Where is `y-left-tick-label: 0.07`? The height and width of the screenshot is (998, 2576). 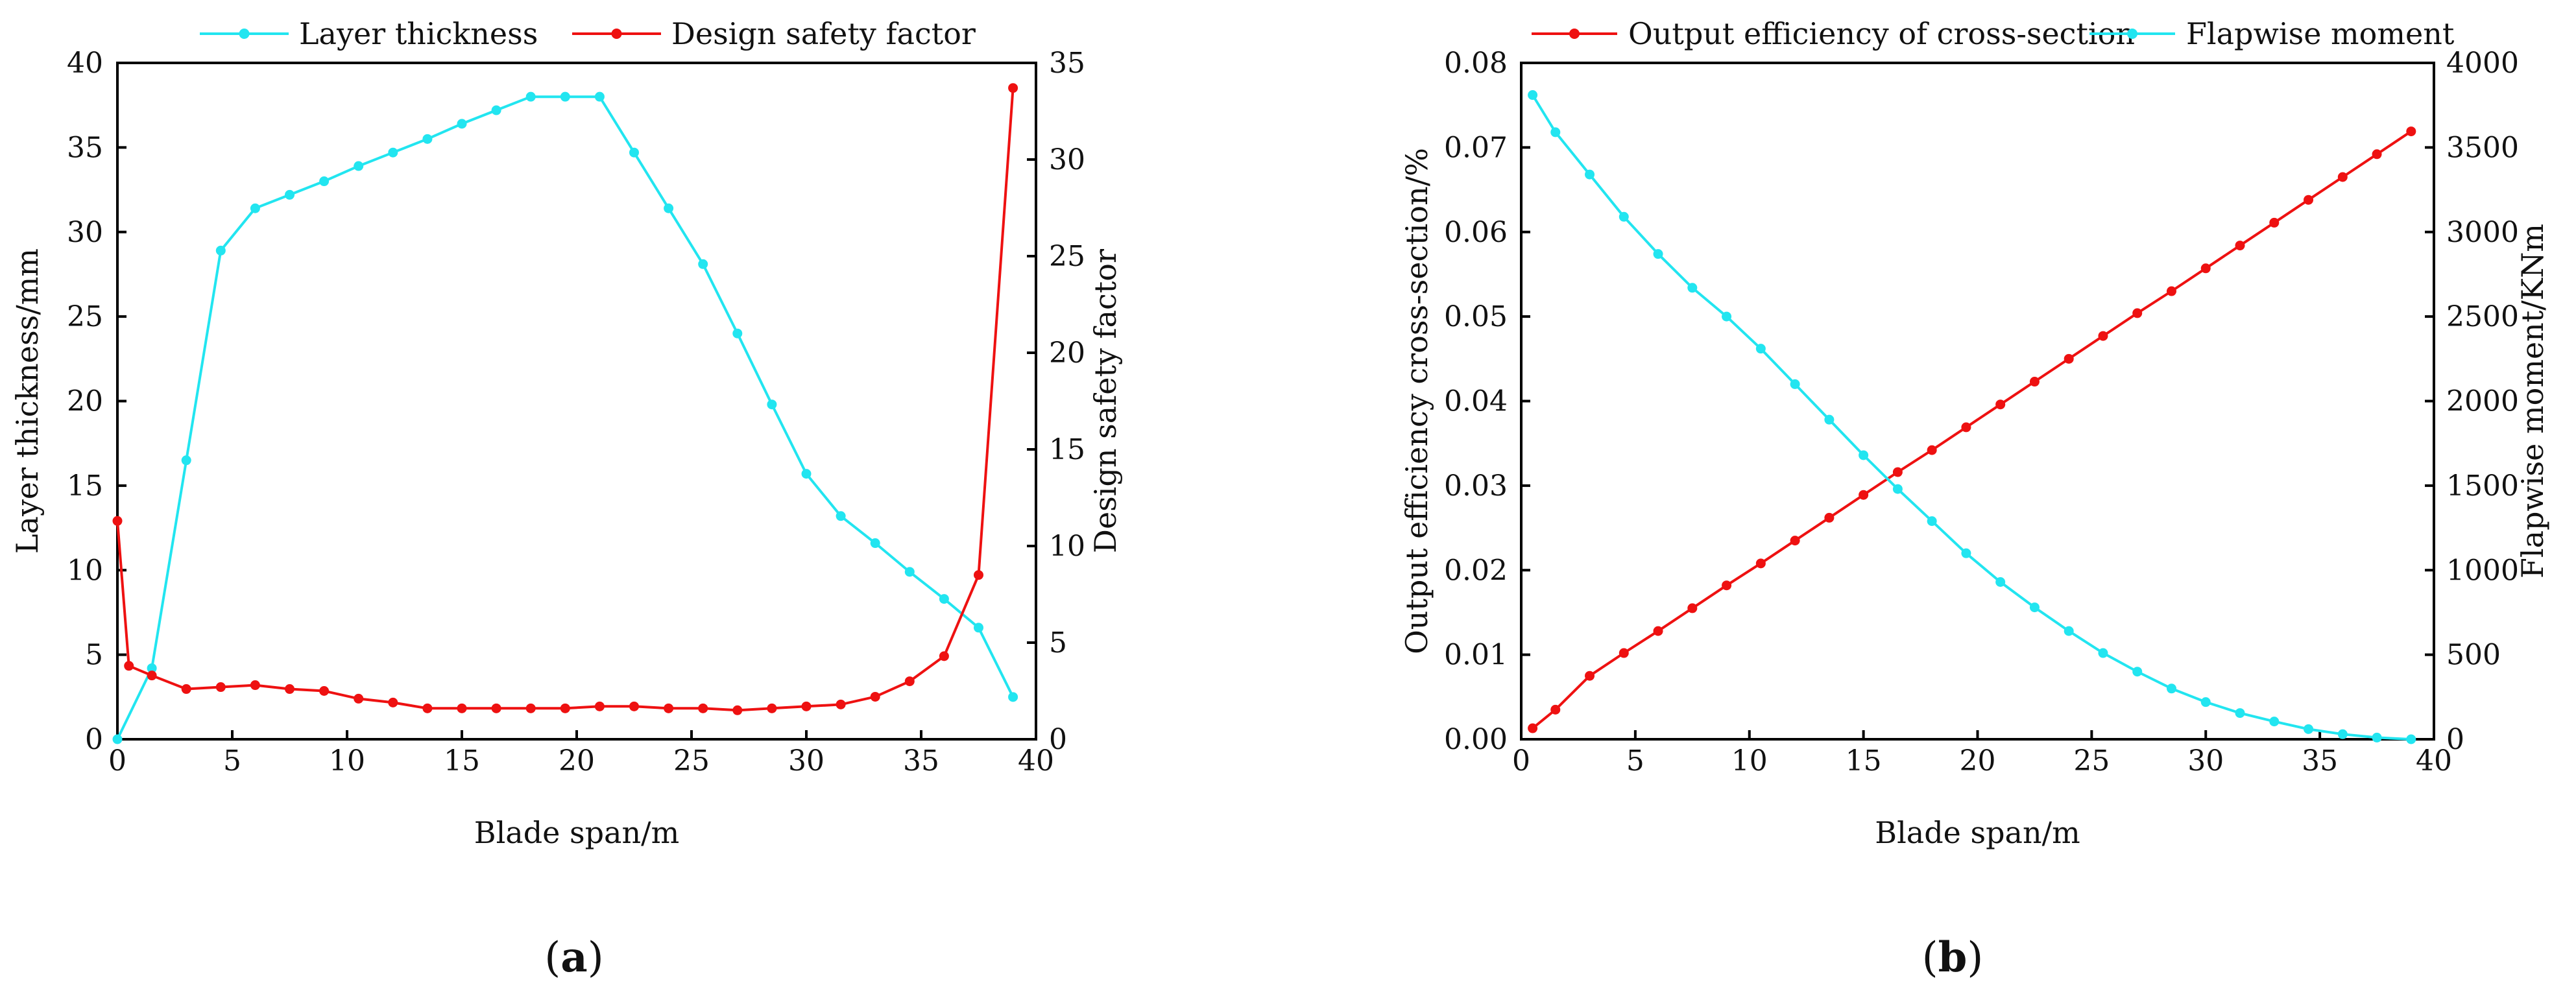 y-left-tick-label: 0.07 is located at coordinates (1476, 147).